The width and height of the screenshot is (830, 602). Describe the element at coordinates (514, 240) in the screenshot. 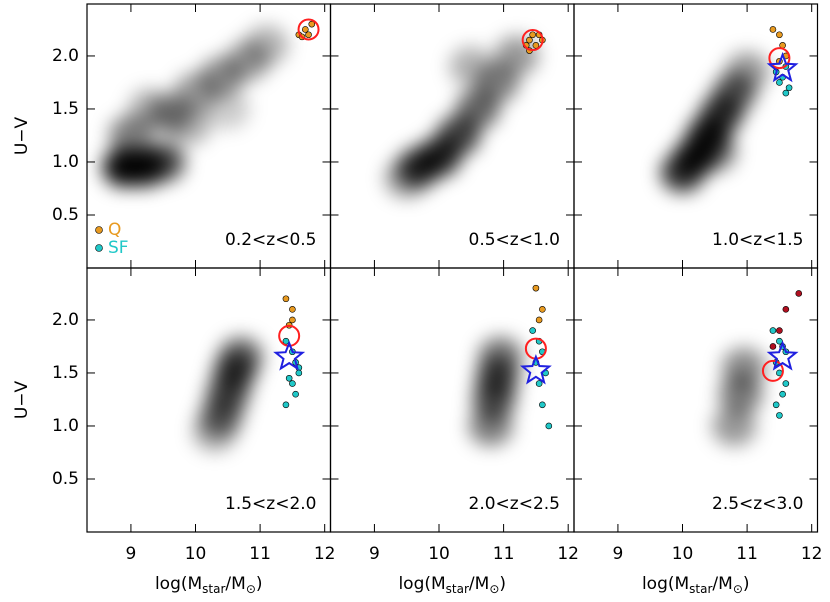

I see `panel-label: 0.5<z<1.0` at that location.